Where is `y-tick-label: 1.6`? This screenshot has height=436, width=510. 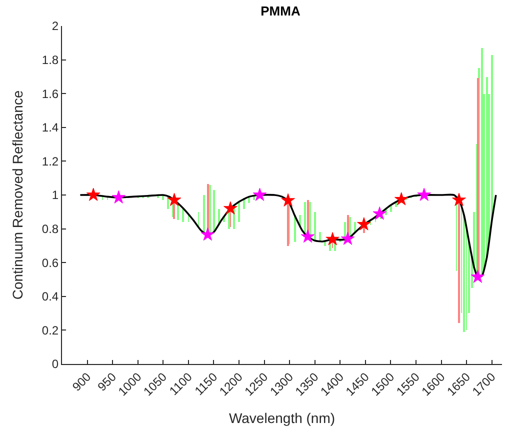
y-tick-label: 1.6 is located at coordinates (50, 93).